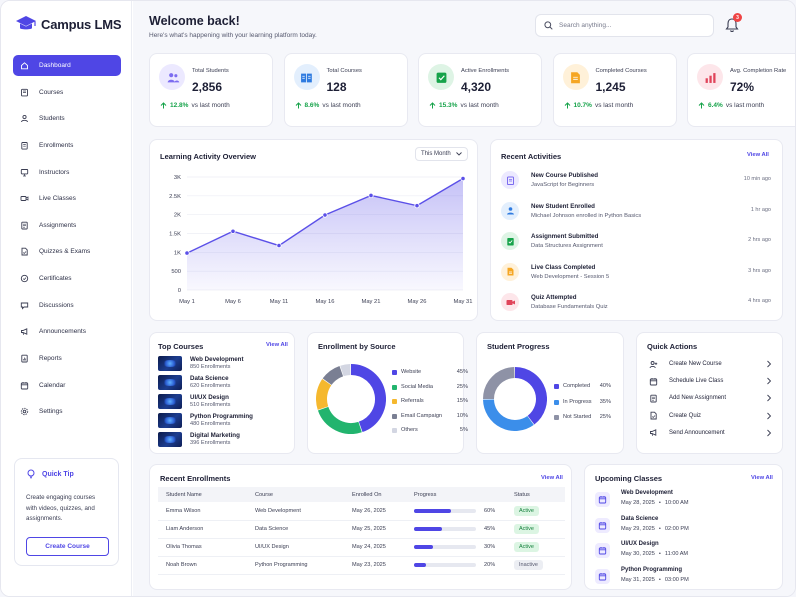 This screenshot has width=796, height=597. Describe the element at coordinates (67, 331) in the screenshot. I see `sidebar-item-announcements: Announcements` at that location.